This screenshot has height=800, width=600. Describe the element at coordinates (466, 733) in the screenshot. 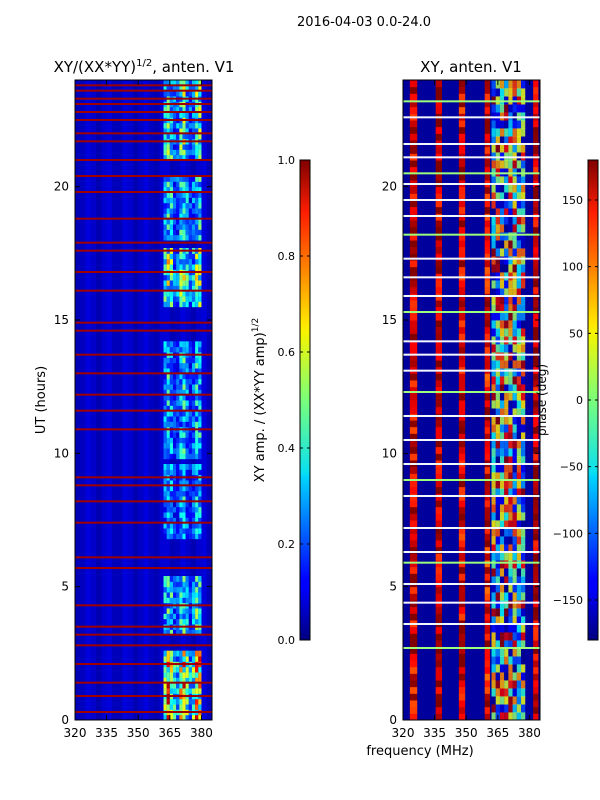

I see `right-x-tick-label: 350` at that location.